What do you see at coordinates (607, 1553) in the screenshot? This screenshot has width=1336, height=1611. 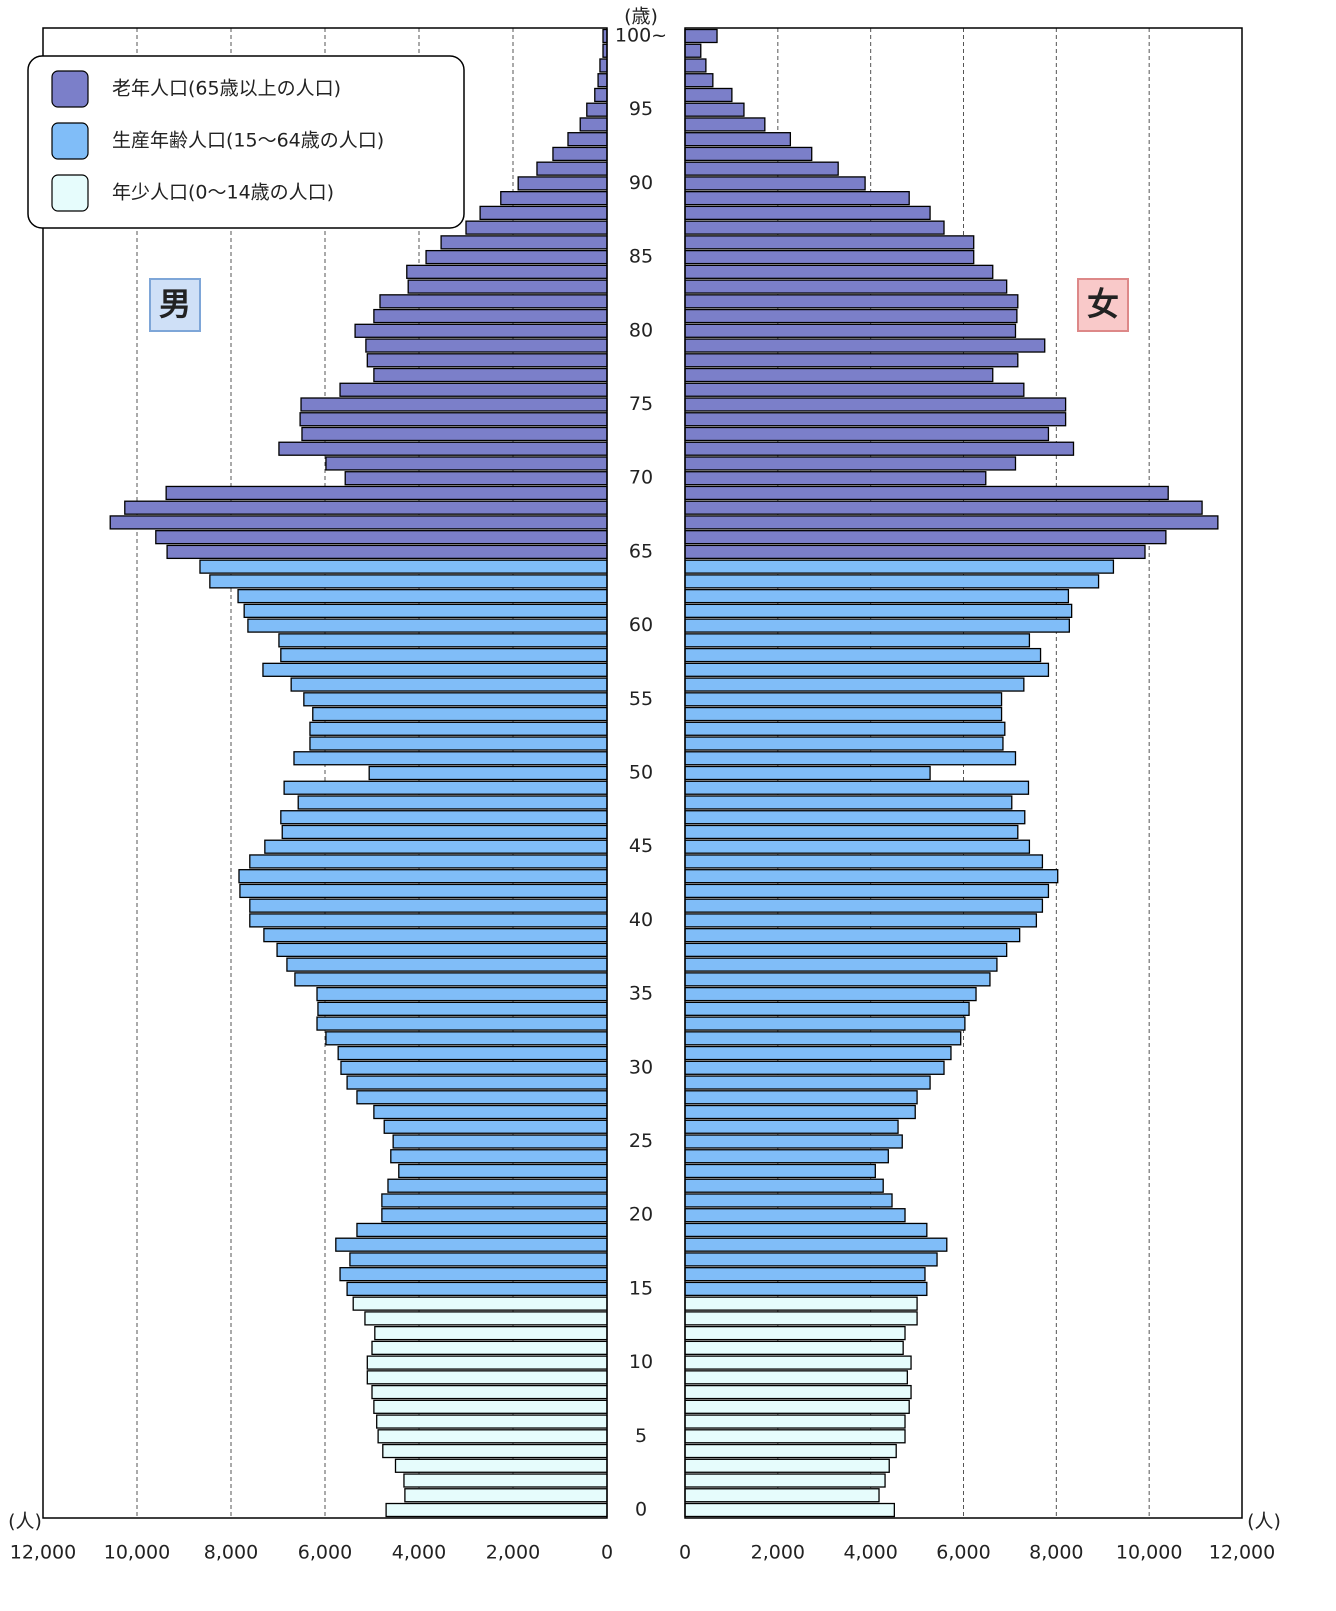 I see `x-tick-label: 0` at bounding box center [607, 1553].